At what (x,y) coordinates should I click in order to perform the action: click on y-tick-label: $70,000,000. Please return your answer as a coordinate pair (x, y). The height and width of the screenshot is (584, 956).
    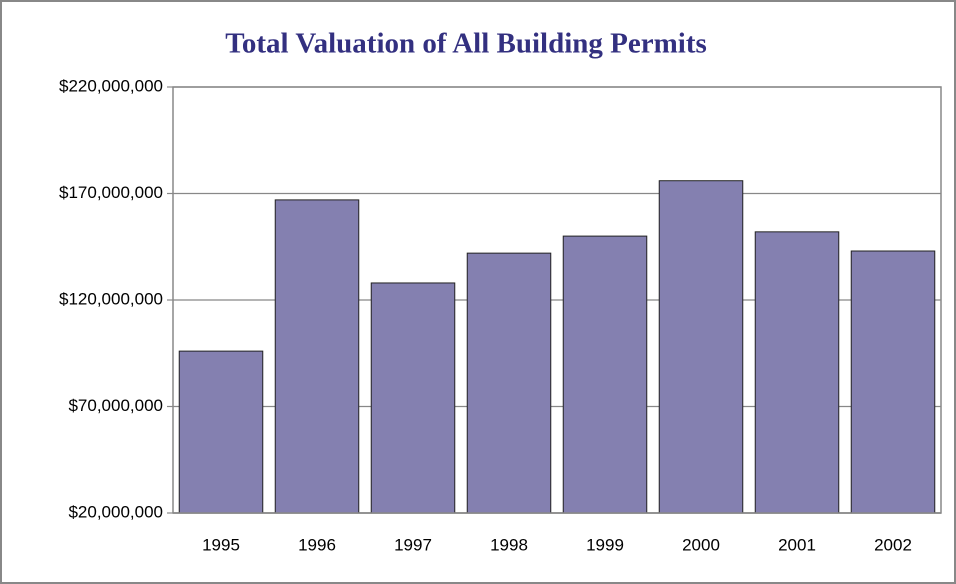
    Looking at the image, I should click on (115, 405).